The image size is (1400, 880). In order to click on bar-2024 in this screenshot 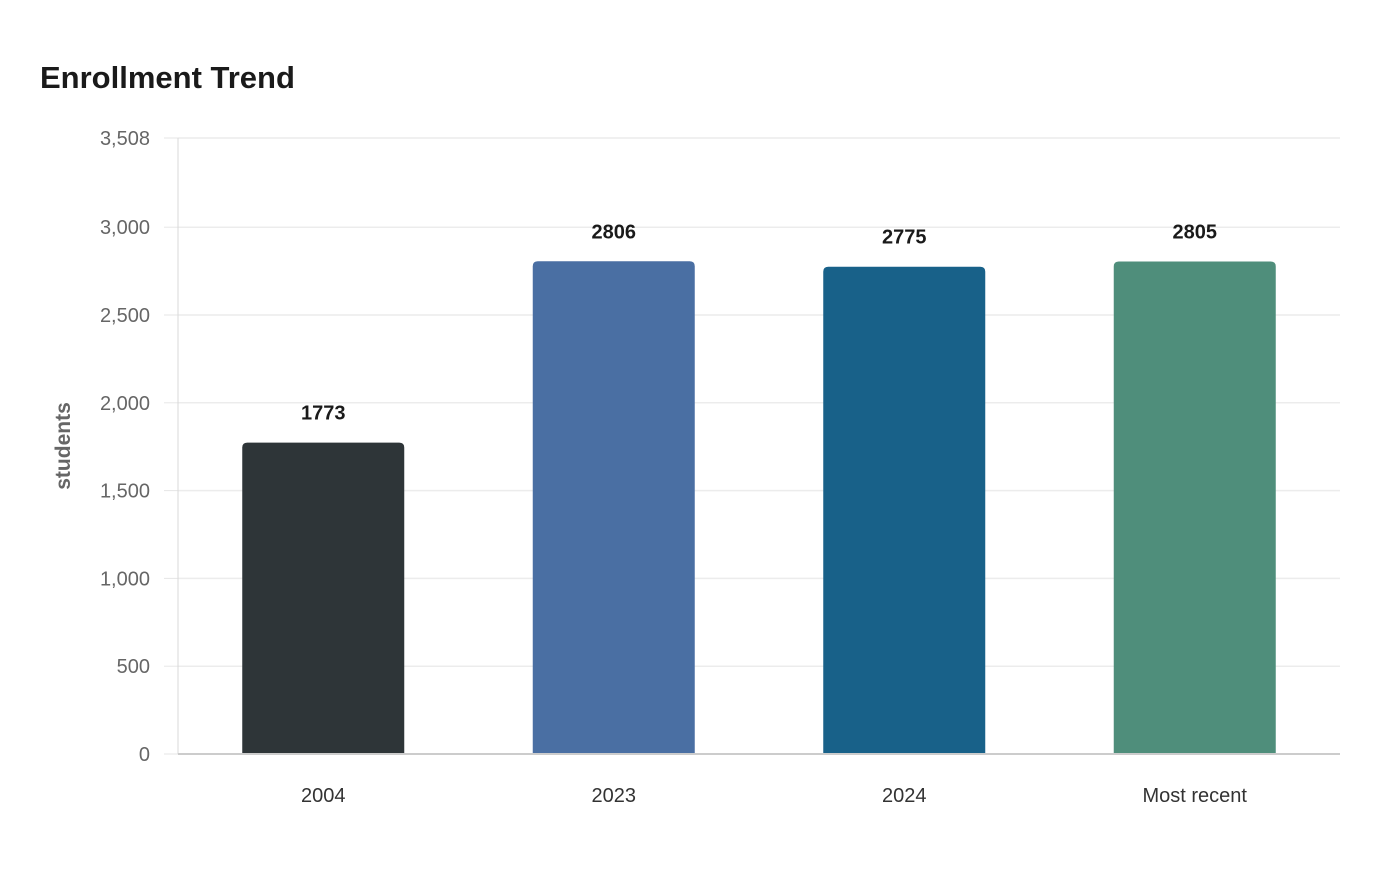, I will do `click(904, 510)`.